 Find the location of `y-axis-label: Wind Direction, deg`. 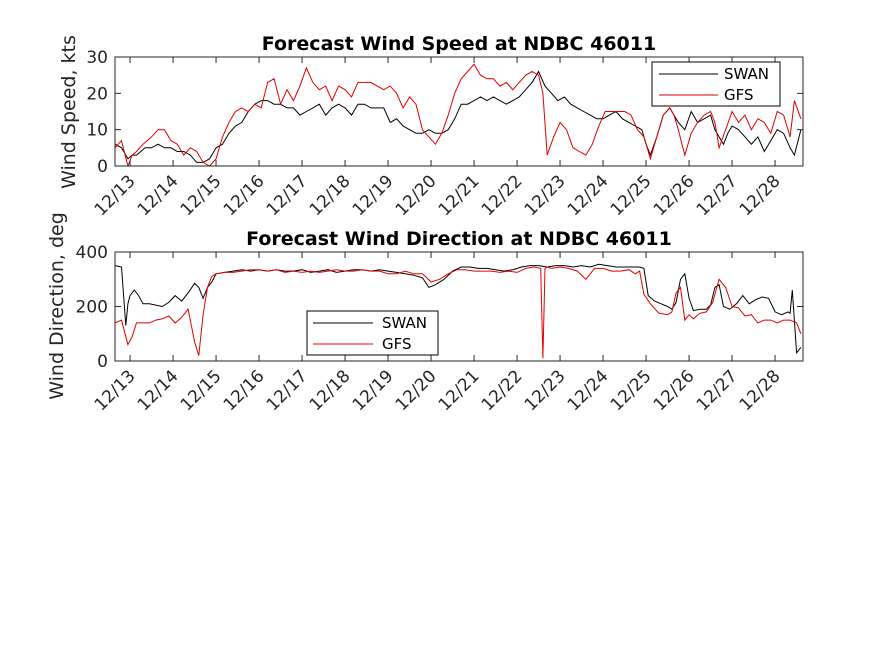

y-axis-label: Wind Direction, deg is located at coordinates (57, 306).